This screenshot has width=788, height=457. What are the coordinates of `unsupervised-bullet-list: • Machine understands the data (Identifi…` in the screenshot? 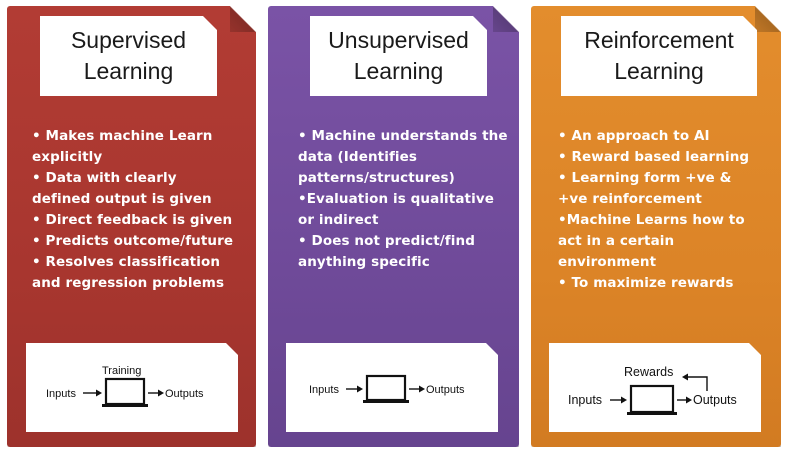 It's located at (404, 199).